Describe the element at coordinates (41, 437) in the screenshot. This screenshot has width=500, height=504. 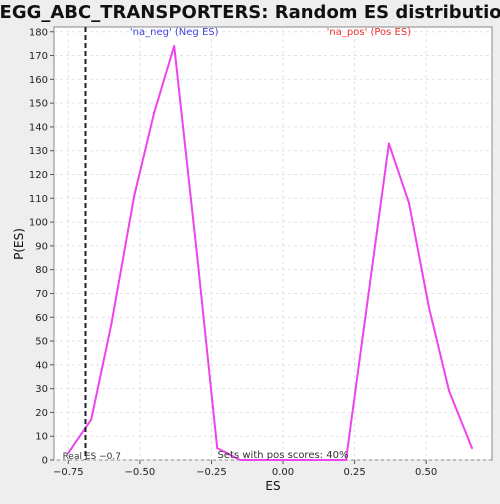
I see `y-tick-label: 10` at that location.